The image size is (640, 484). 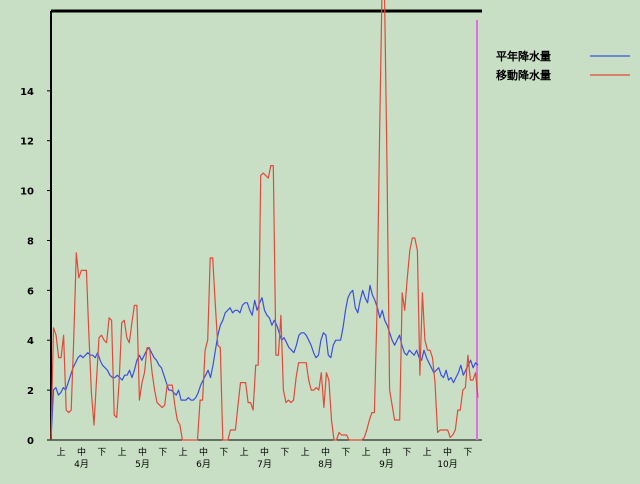 I want to click on x-month-label: 4月, so click(x=81, y=464).